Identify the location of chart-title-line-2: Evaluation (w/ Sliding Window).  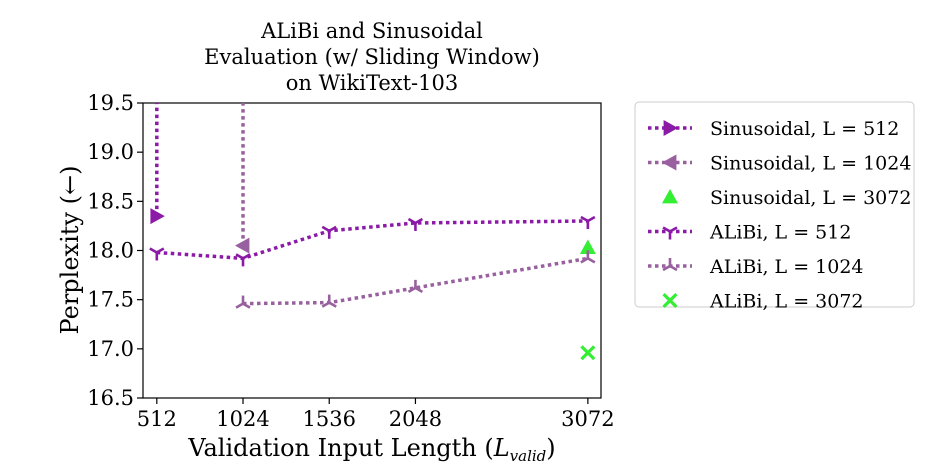
(372, 57).